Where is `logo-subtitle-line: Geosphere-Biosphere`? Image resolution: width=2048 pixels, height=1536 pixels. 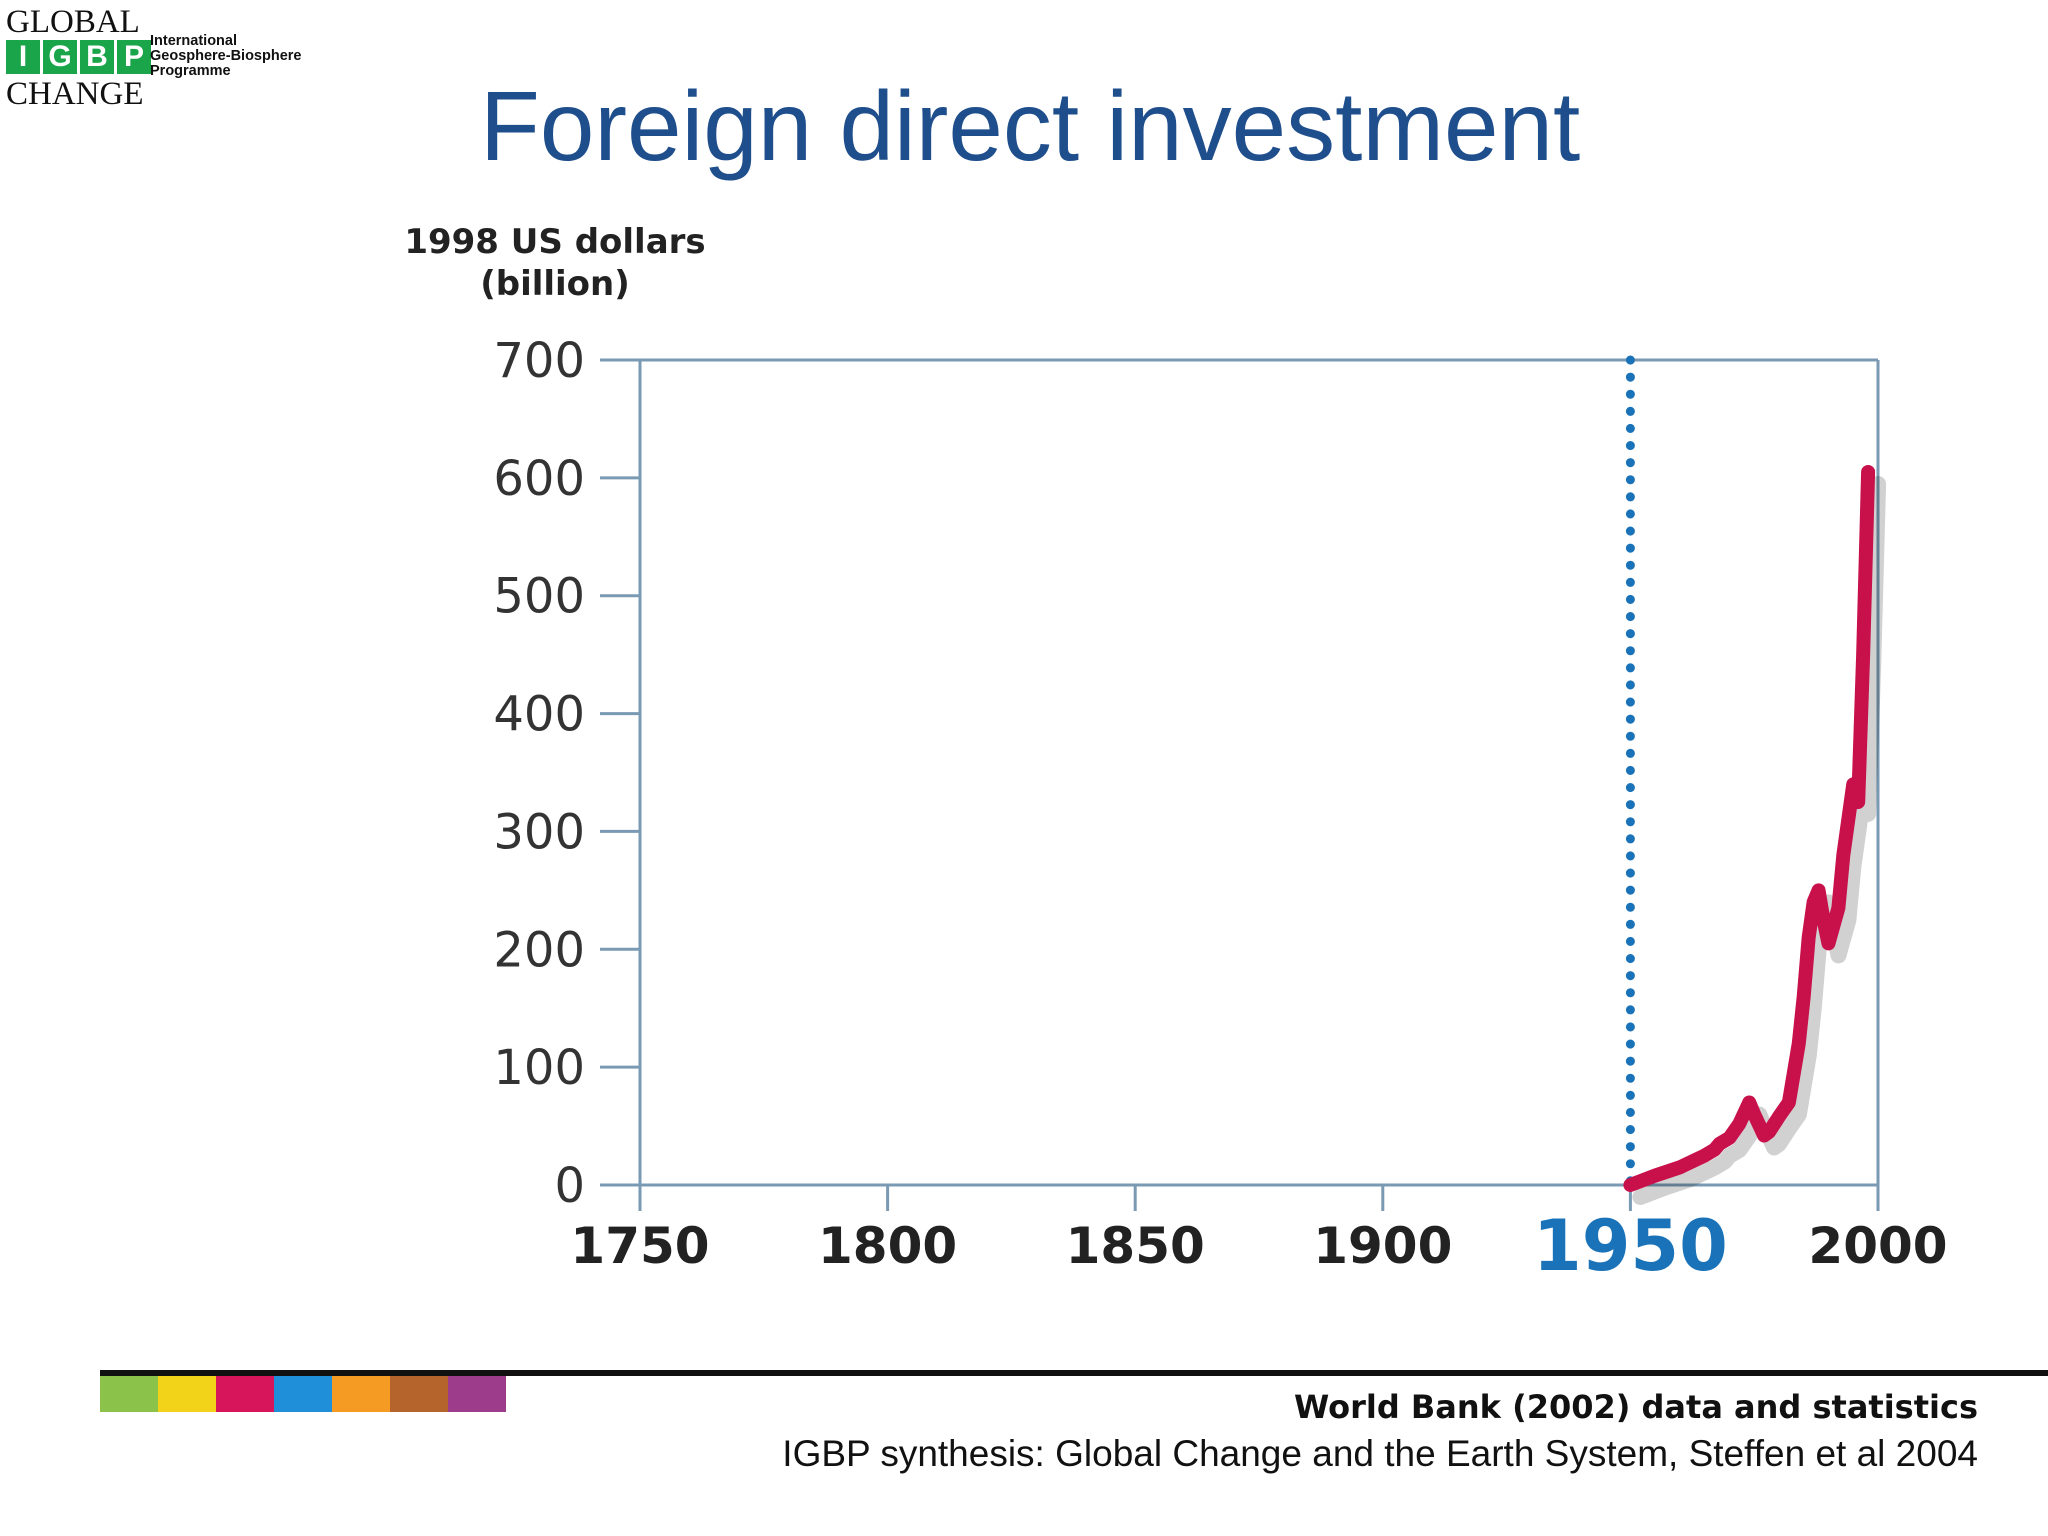 logo-subtitle-line: Geosphere-Biosphere is located at coordinates (226, 56).